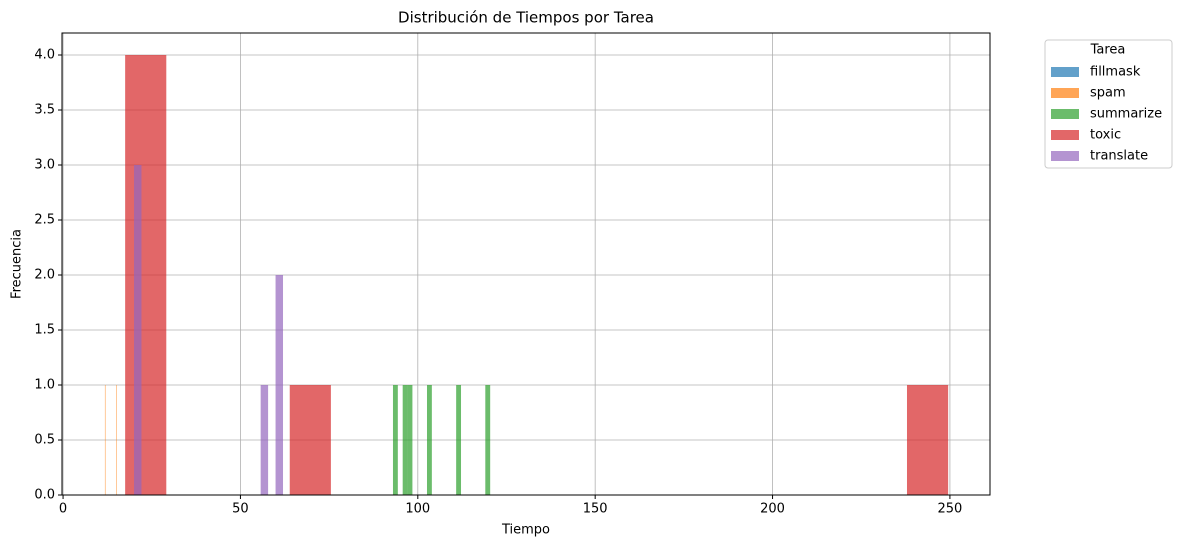  Describe the element at coordinates (44, 495) in the screenshot. I see `y-tick-label: 0.0` at that location.